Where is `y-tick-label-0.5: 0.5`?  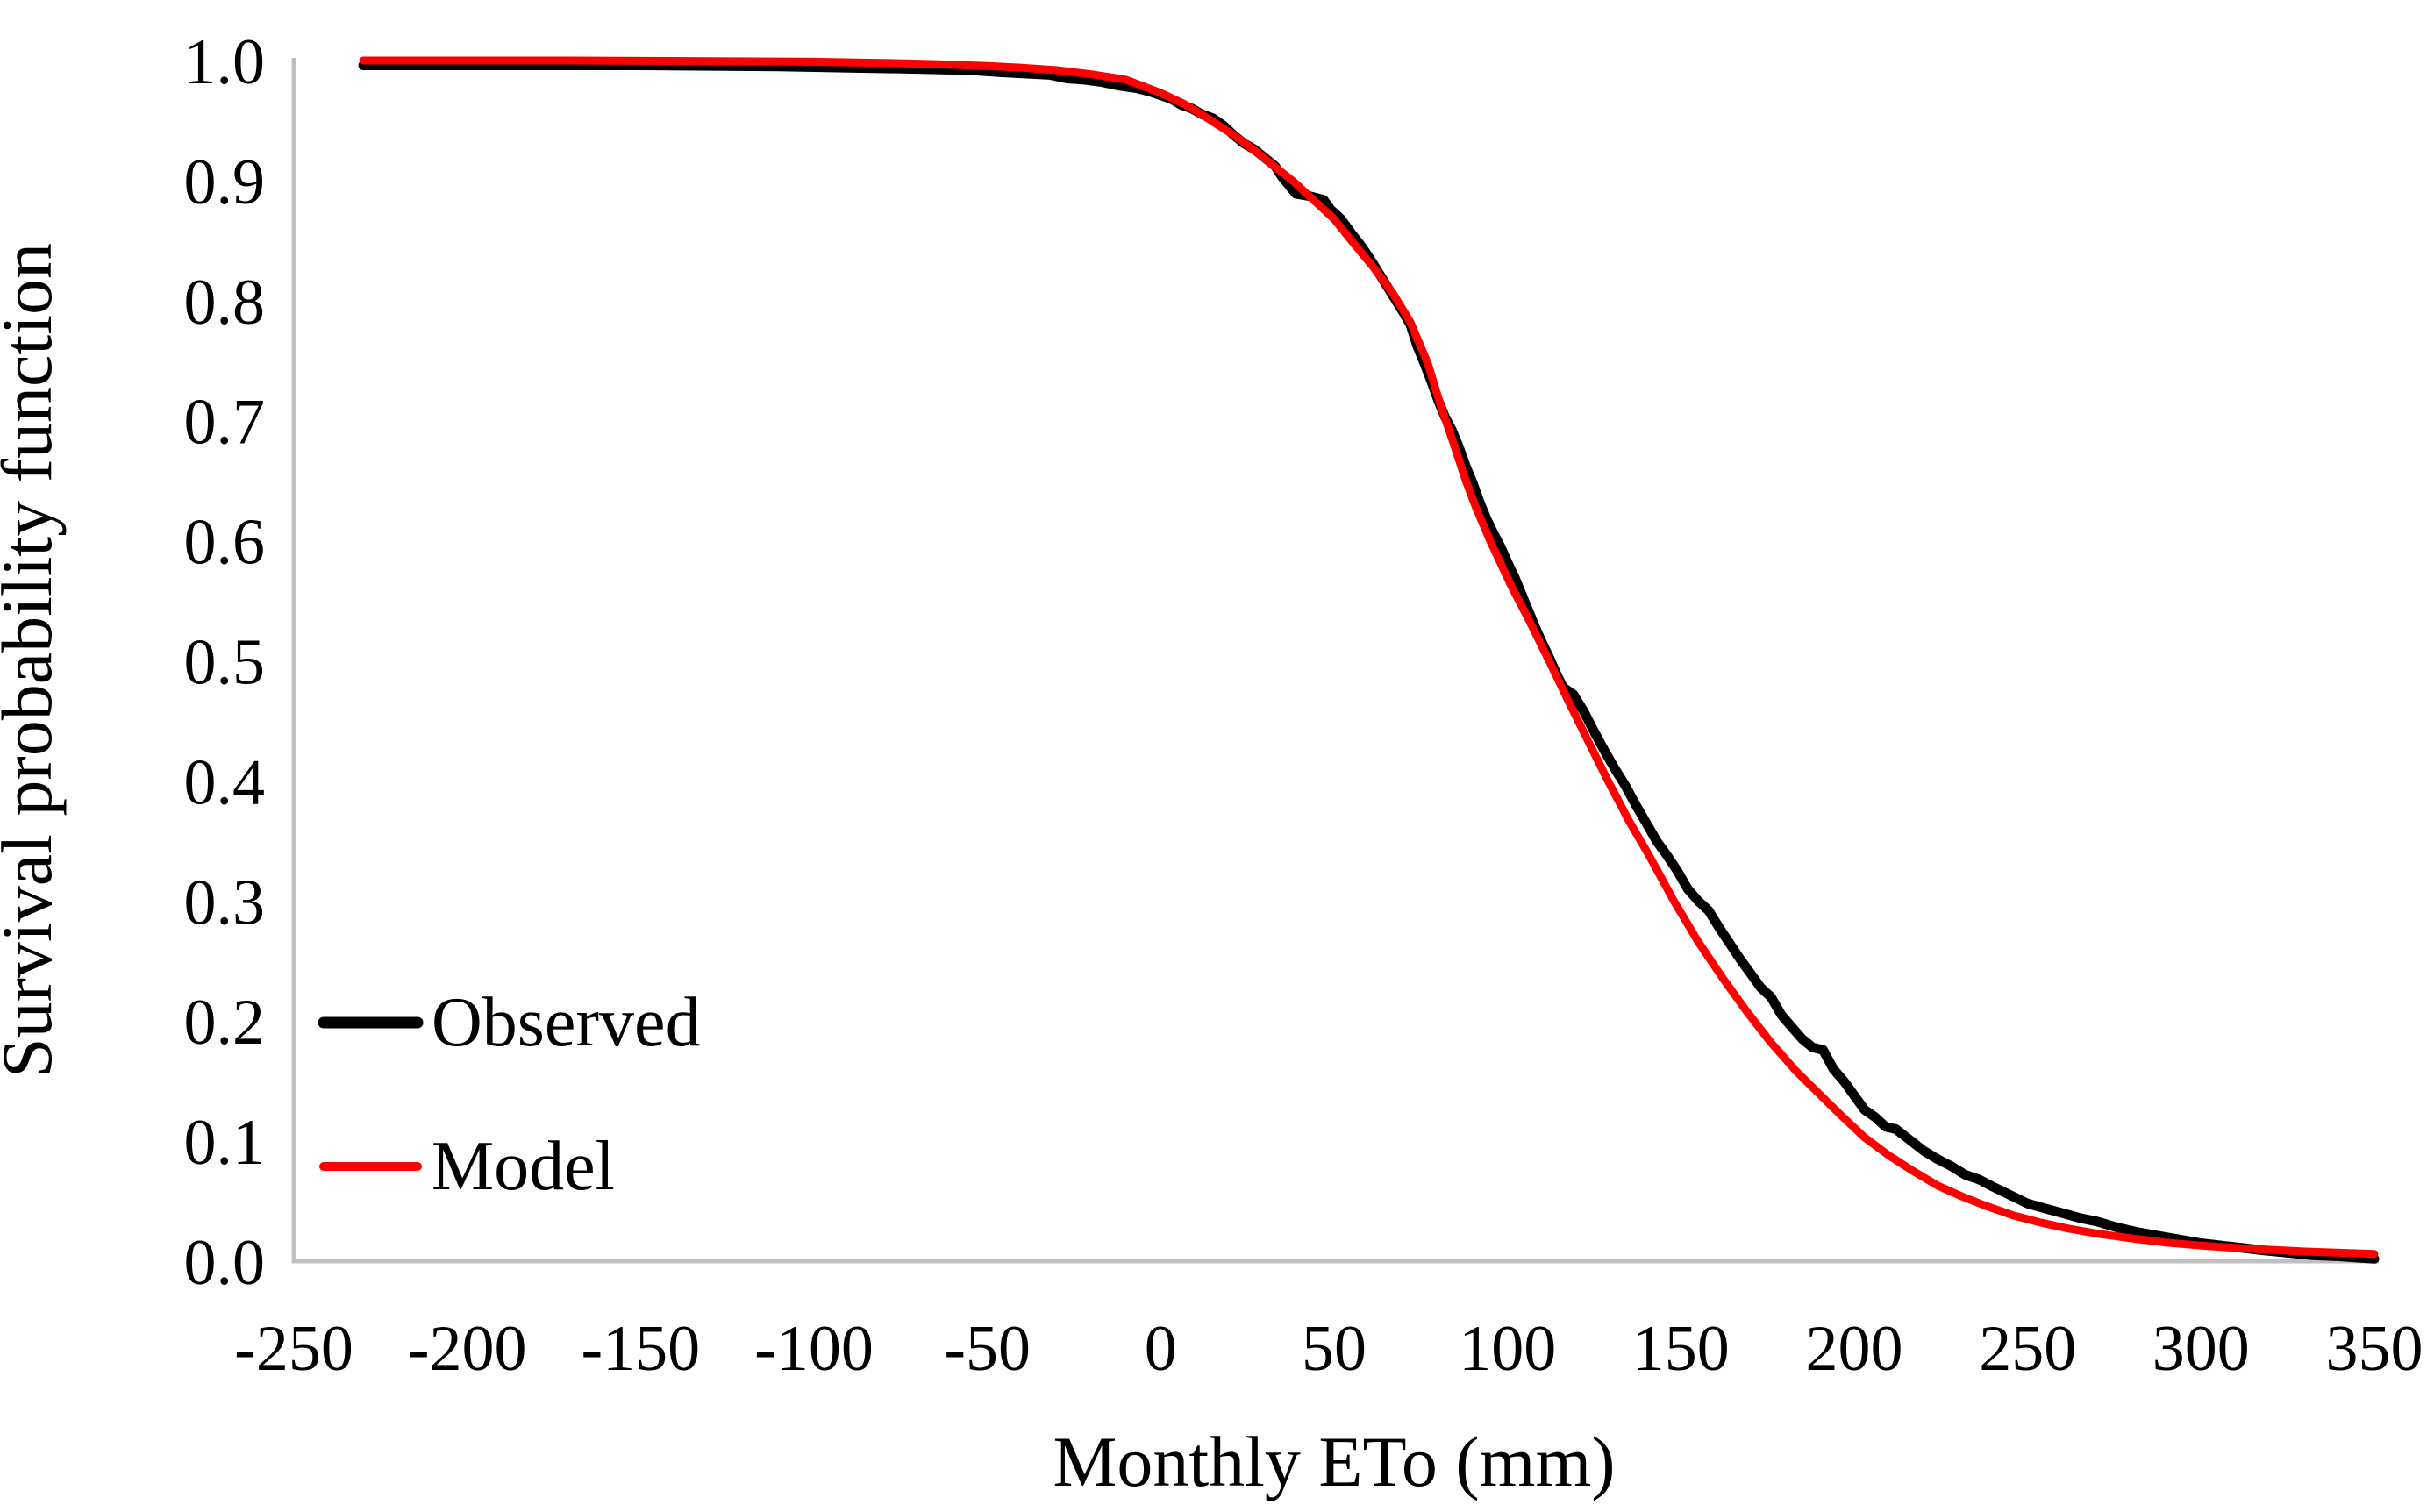 y-tick-label-0.5: 0.5 is located at coordinates (225, 663).